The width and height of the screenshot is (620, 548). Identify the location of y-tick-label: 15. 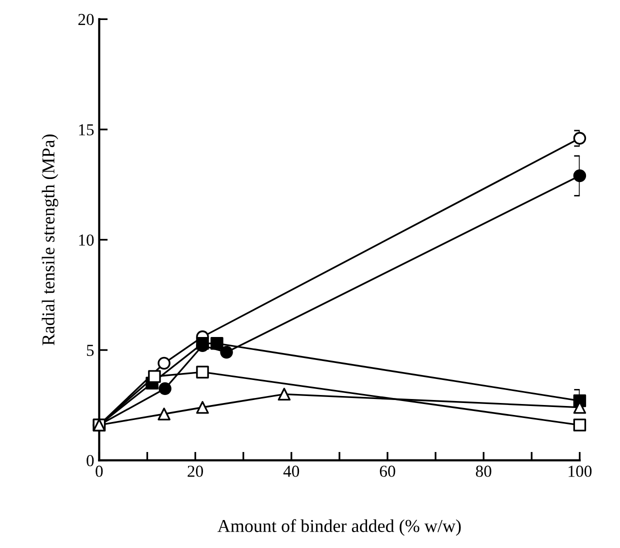
(86, 130).